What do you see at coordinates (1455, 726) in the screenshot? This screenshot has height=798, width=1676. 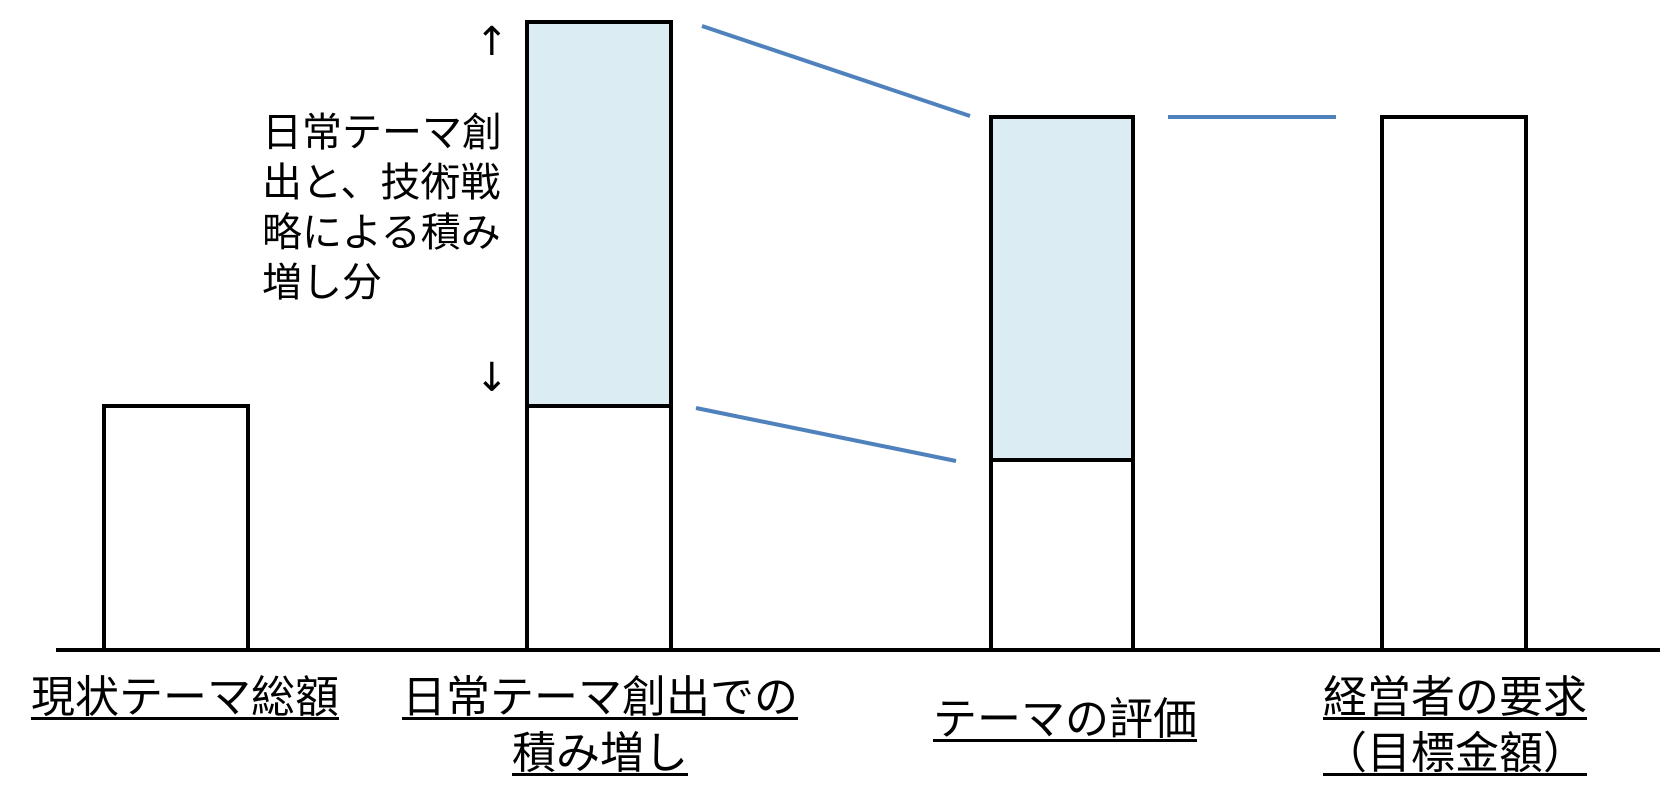 I see `category-label-management-target: 経営者の要求 （目標金額）` at bounding box center [1455, 726].